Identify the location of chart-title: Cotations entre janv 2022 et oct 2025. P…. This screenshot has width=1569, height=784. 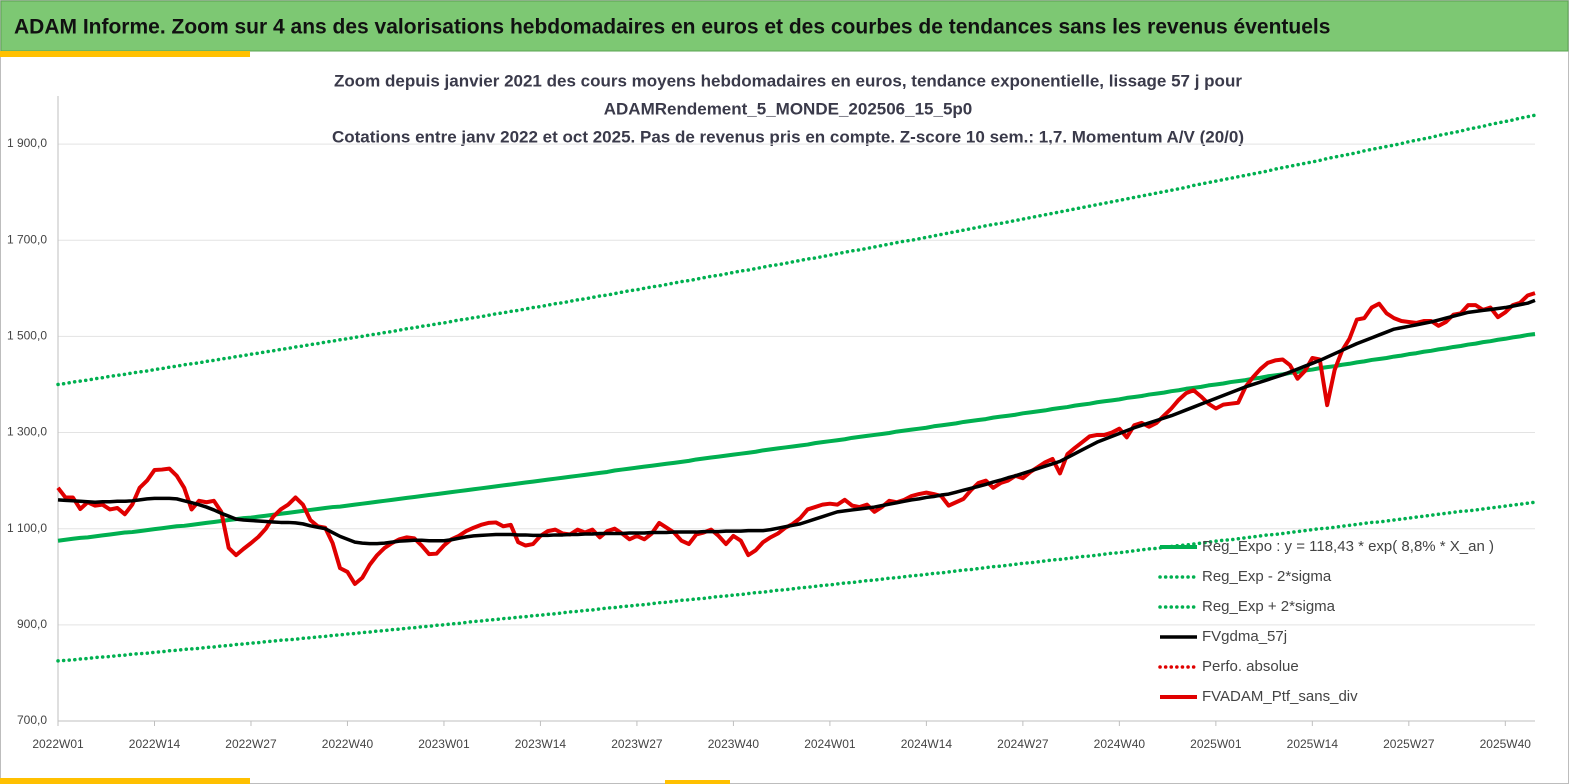
(788, 136).